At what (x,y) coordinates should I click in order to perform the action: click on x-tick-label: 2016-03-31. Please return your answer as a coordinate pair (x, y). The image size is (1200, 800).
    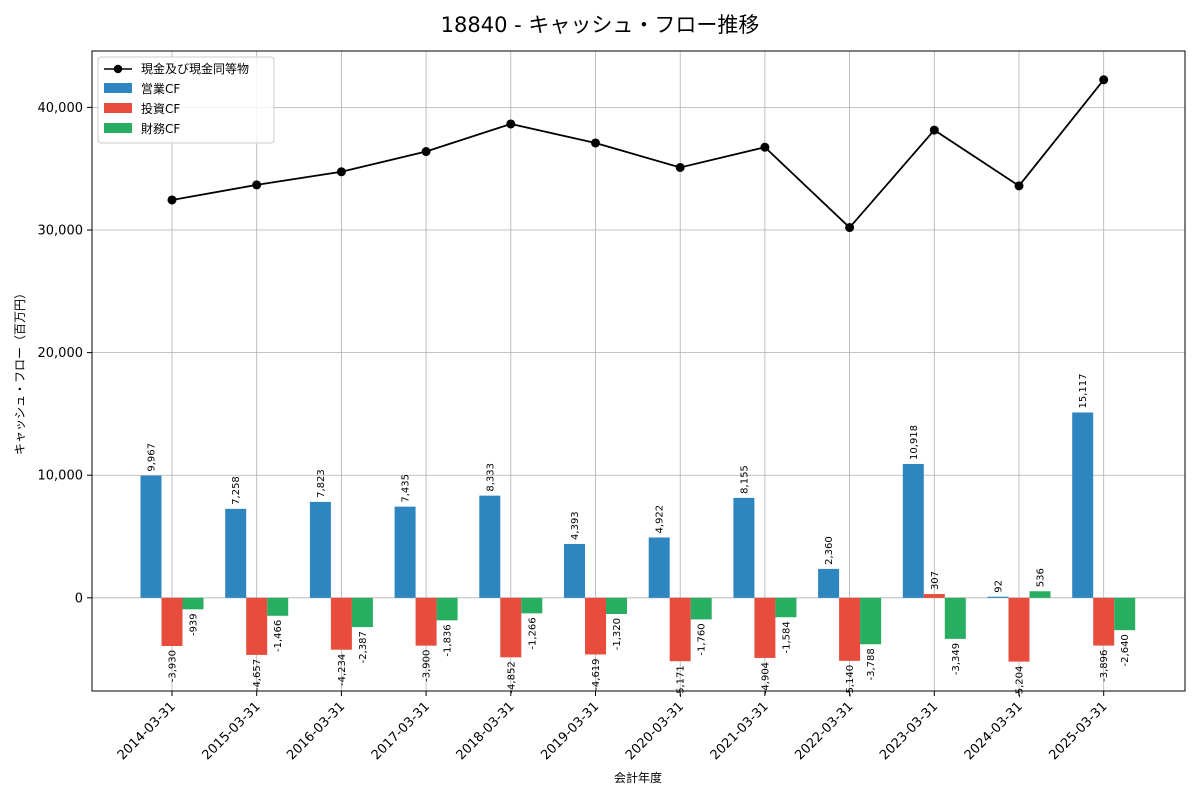
    Looking at the image, I should click on (316, 731).